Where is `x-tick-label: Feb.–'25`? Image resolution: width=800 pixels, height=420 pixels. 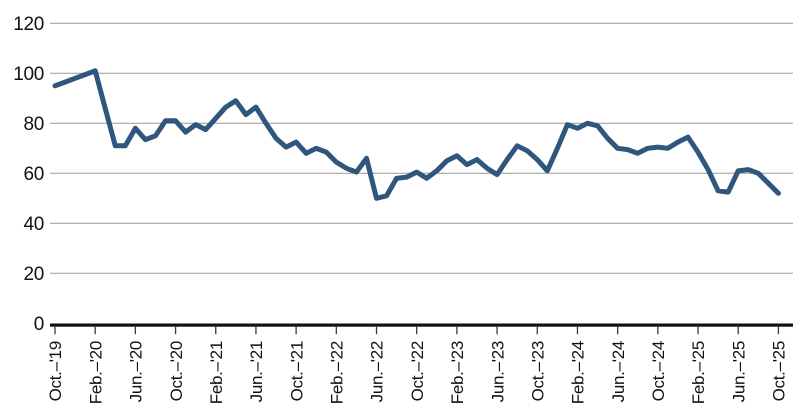 x-tick-label: Feb.–'25 is located at coordinates (698, 372).